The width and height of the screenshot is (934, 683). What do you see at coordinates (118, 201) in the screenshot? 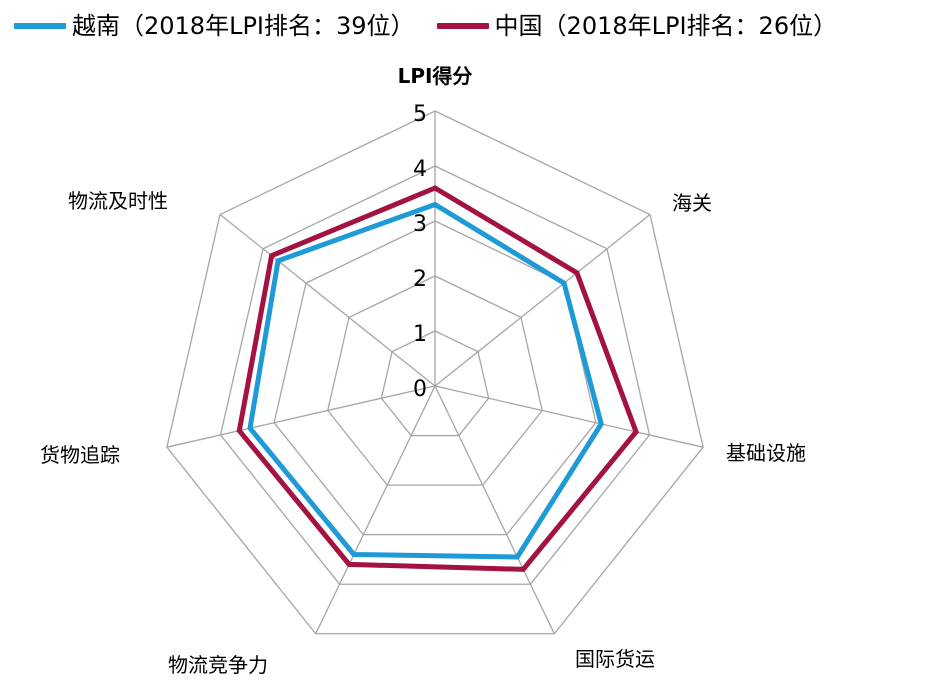
I see `axis-label-6: 物流及时性` at bounding box center [118, 201].